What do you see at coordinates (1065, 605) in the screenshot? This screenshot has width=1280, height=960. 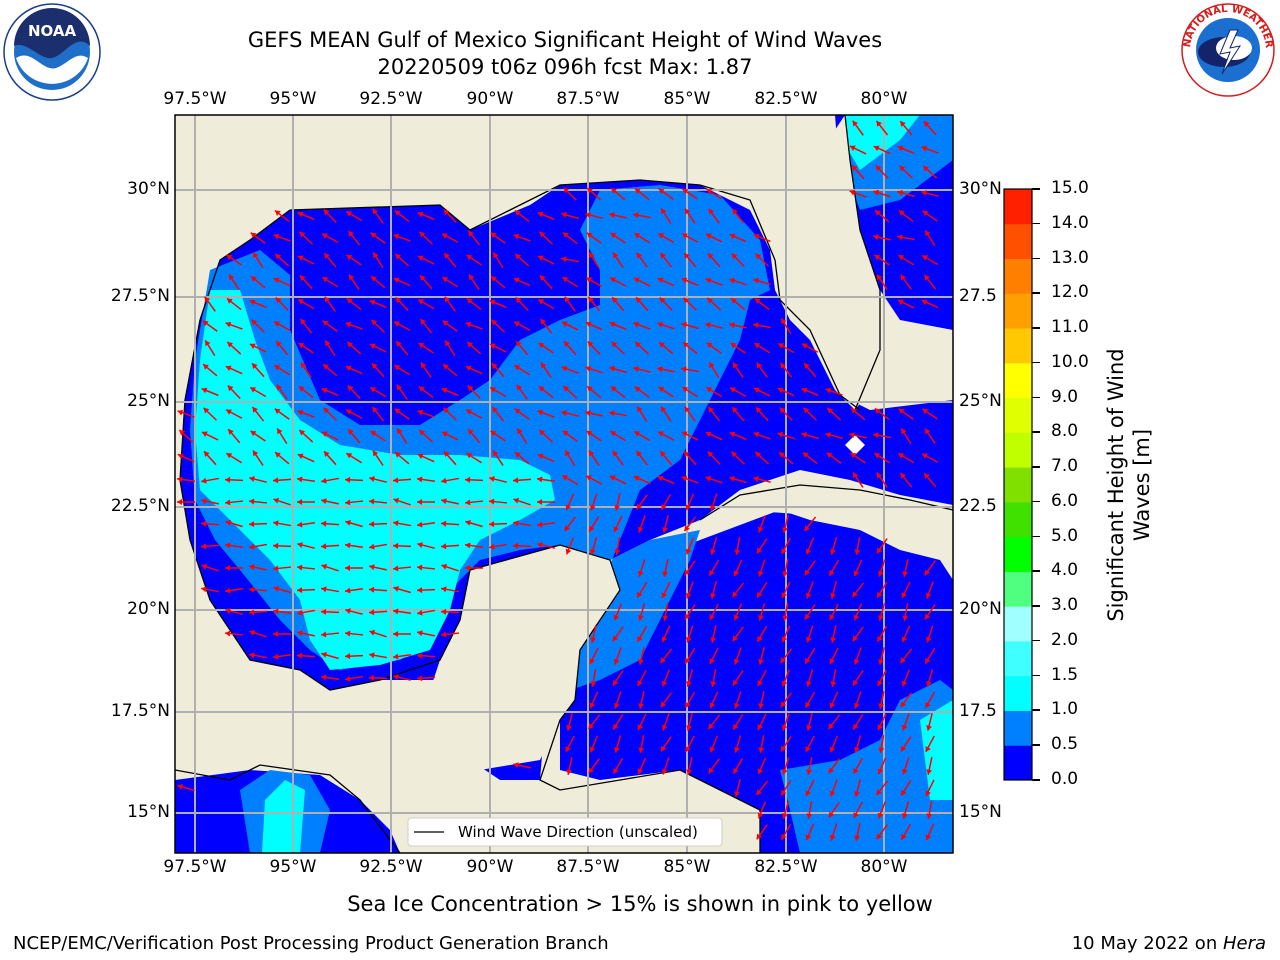 I see `colorbar-tick-label: 3.0` at bounding box center [1065, 605].